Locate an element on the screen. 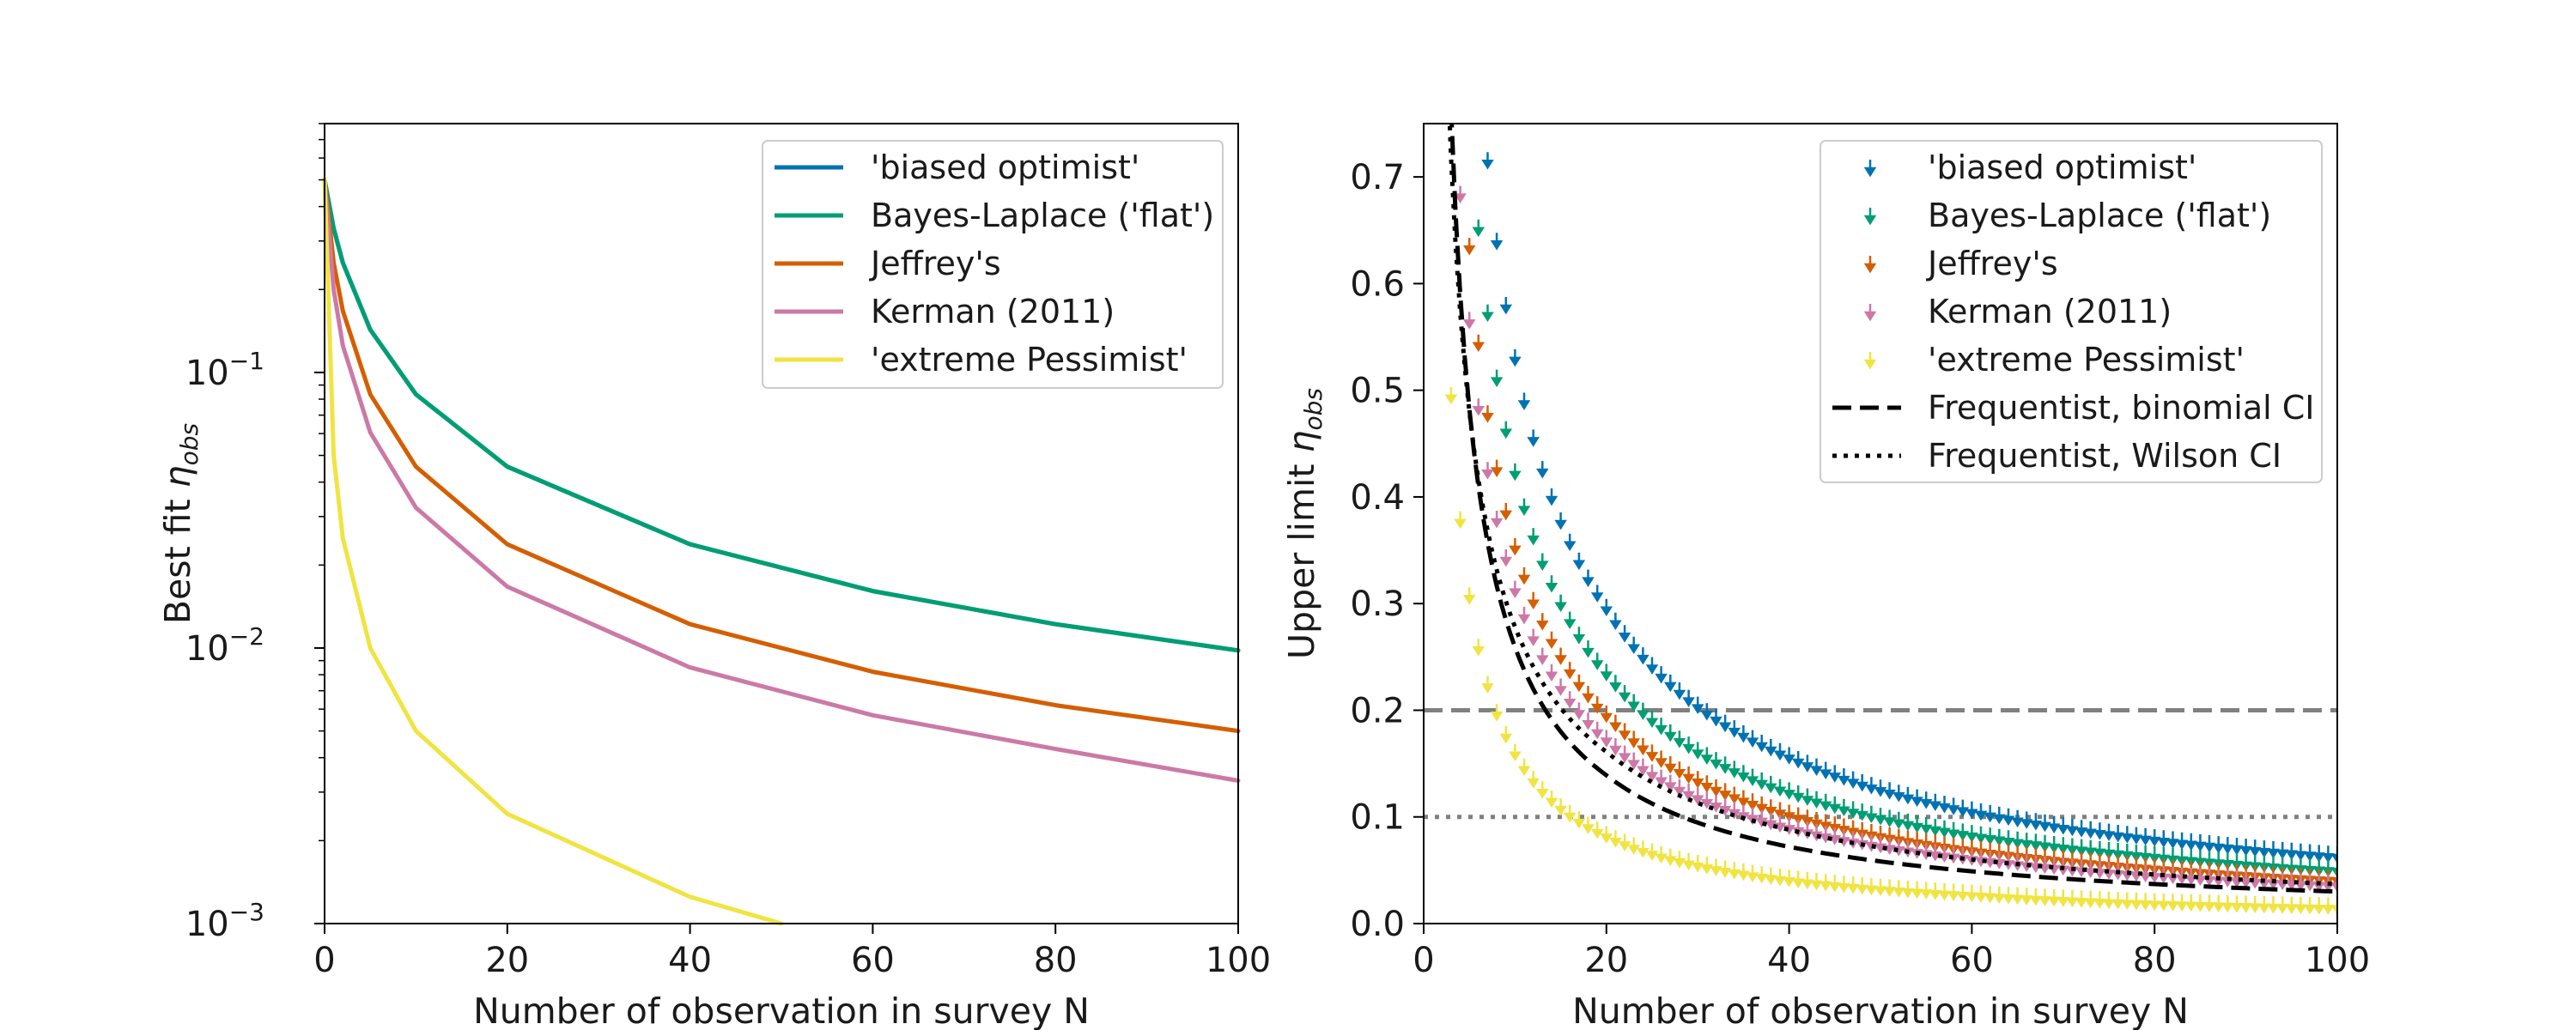  left-x-tick-label: 80 is located at coordinates (1056, 960).